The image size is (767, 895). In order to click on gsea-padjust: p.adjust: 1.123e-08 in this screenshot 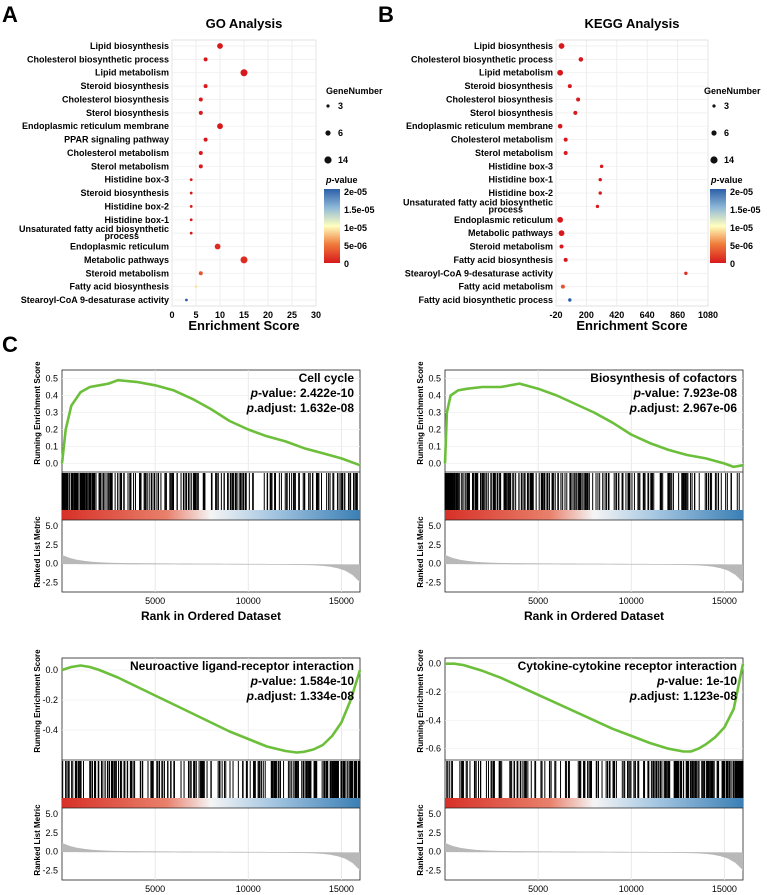, I will do `click(683, 696)`.